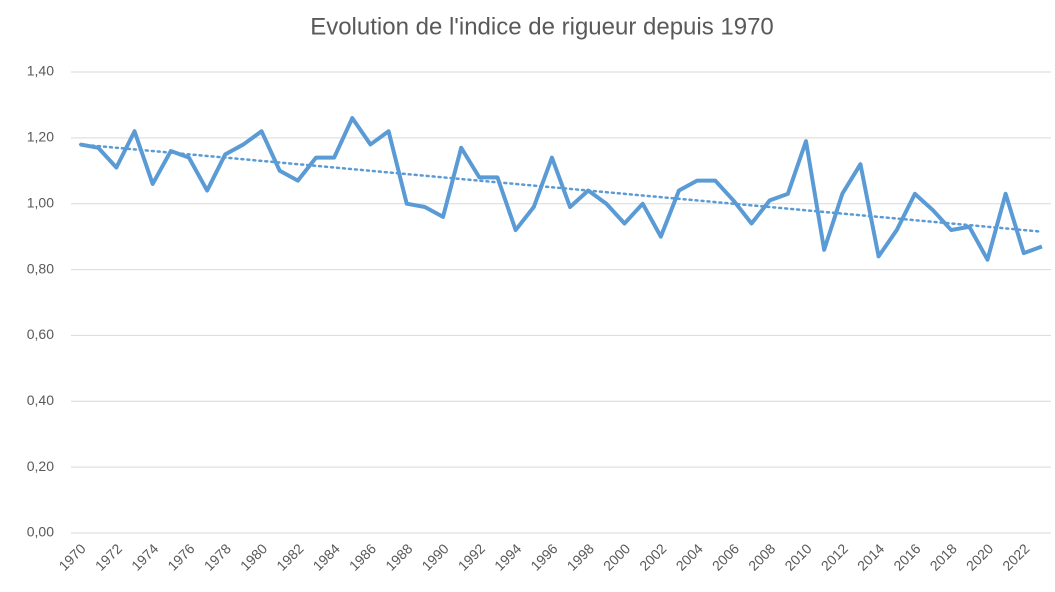 The height and width of the screenshot is (592, 1055). What do you see at coordinates (40, 400) in the screenshot?
I see `y-tick-label: 0,40` at bounding box center [40, 400].